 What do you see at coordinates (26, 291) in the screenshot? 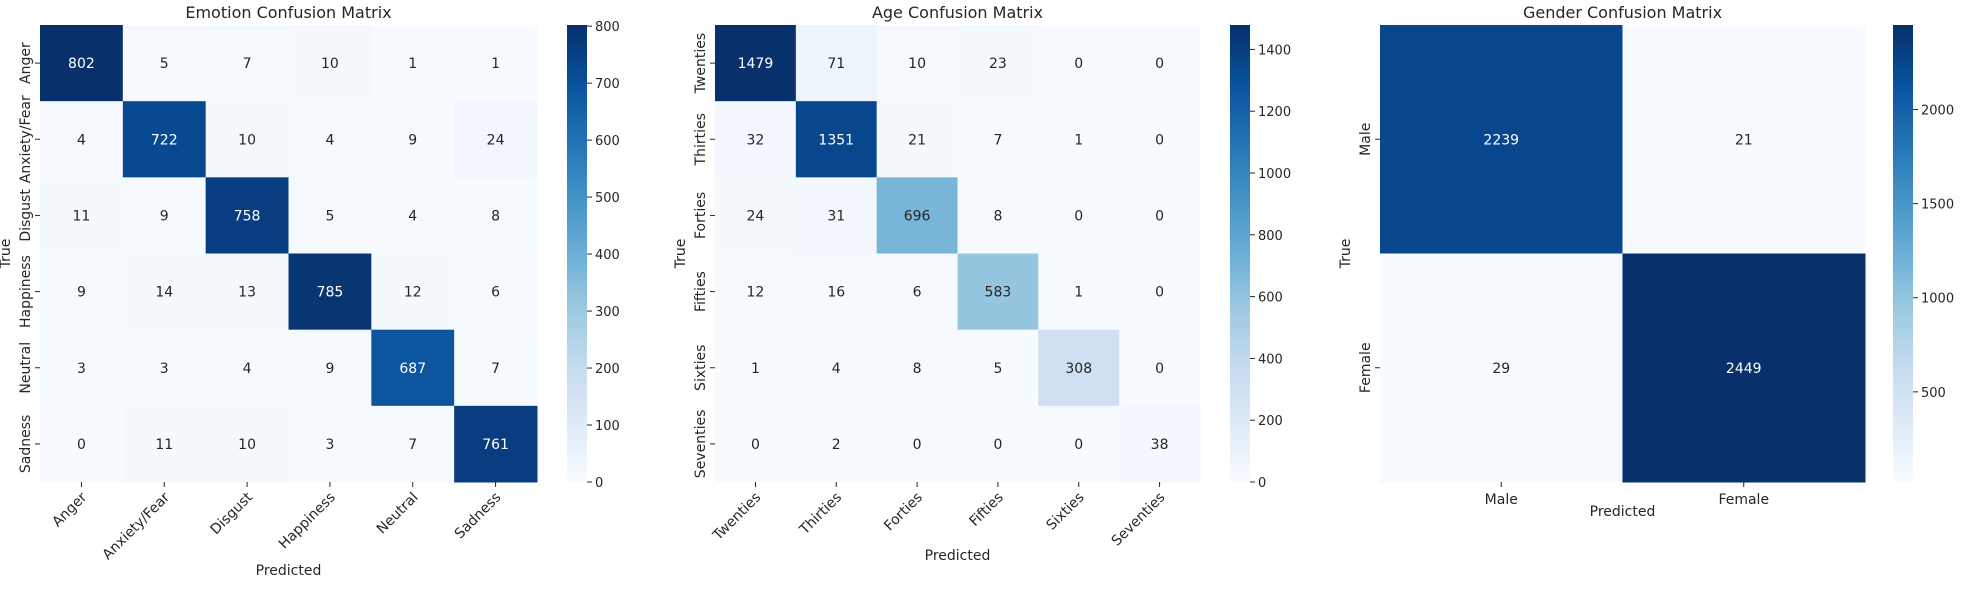
I see `y-tick-label: Happiness` at bounding box center [26, 291].